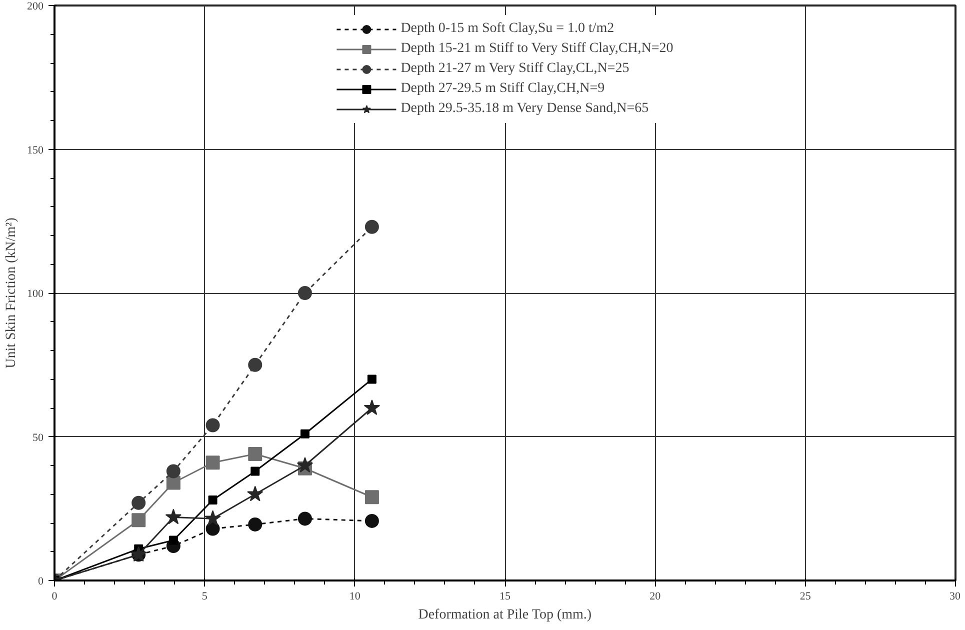  I want to click on y-axis-title: Unit Skin Friction (kN/m²), so click(11, 292).